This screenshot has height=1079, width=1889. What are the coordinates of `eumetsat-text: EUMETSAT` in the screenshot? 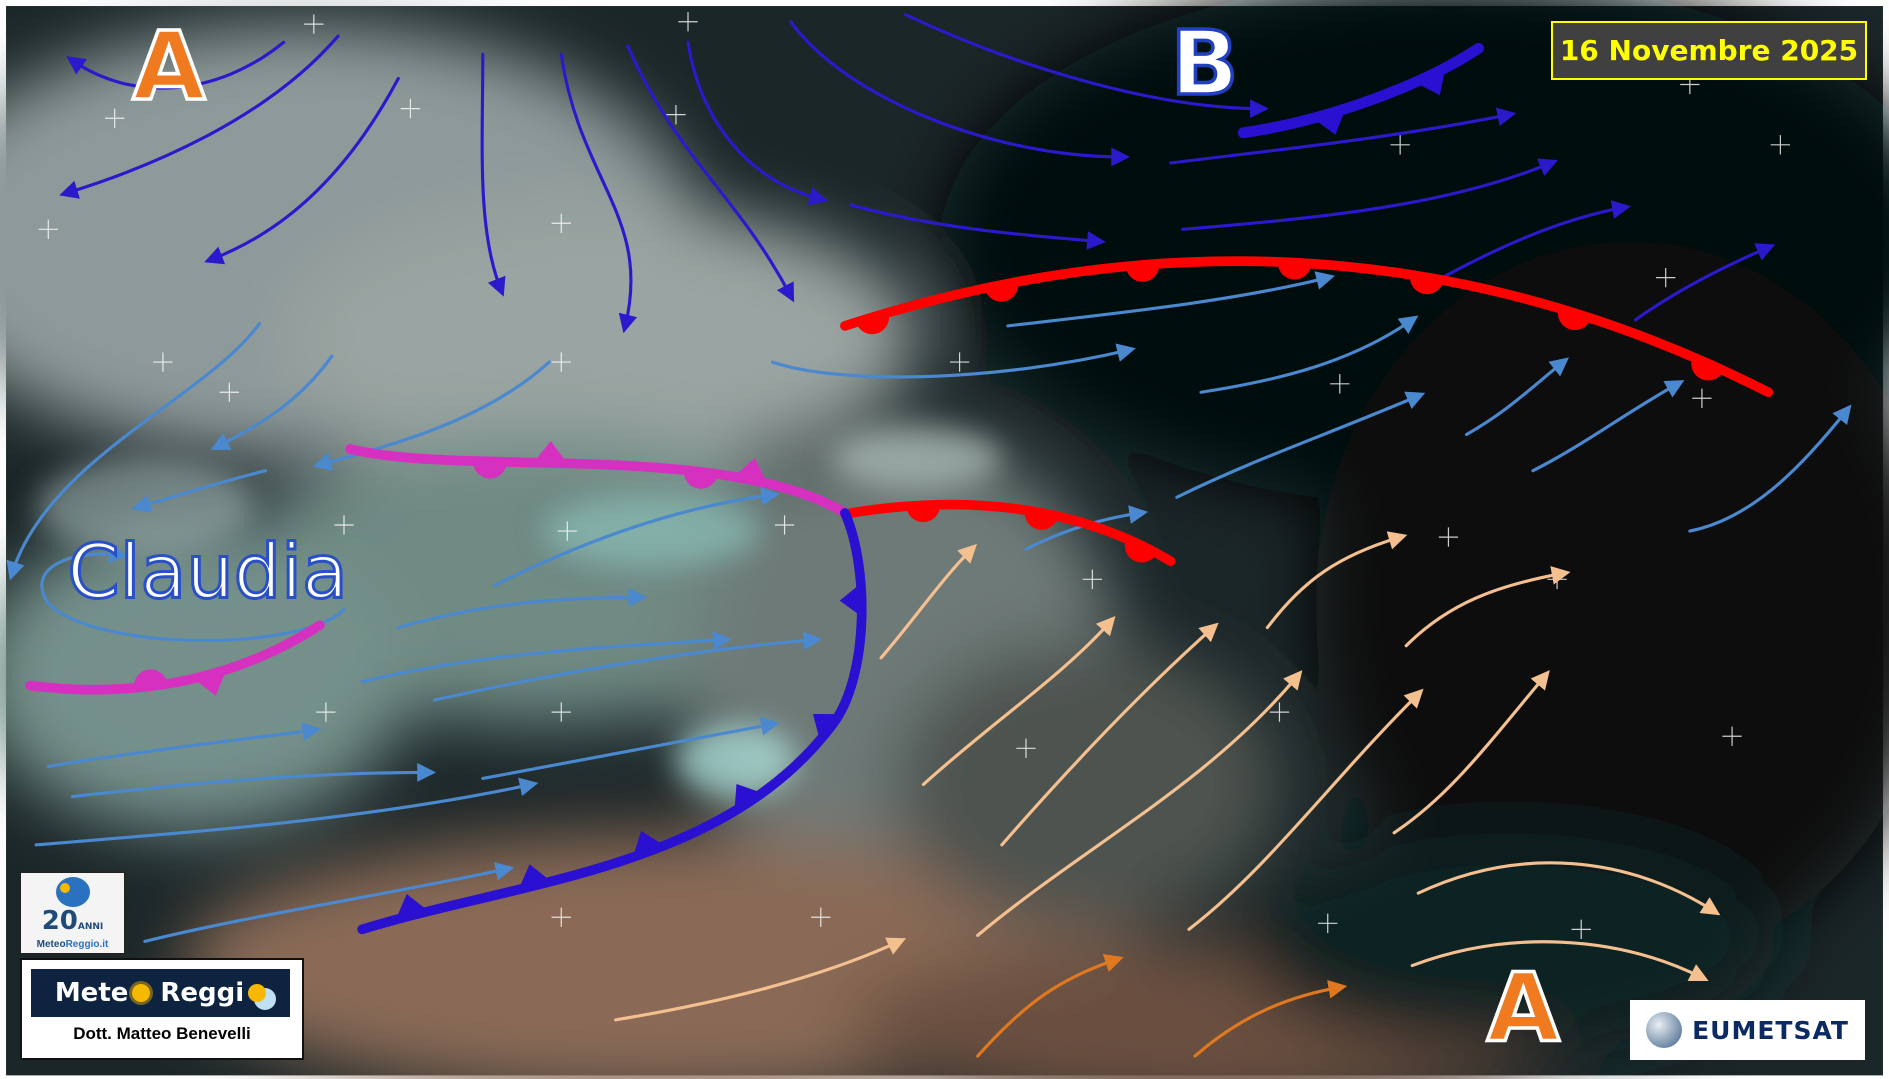 It's located at (1770, 1030).